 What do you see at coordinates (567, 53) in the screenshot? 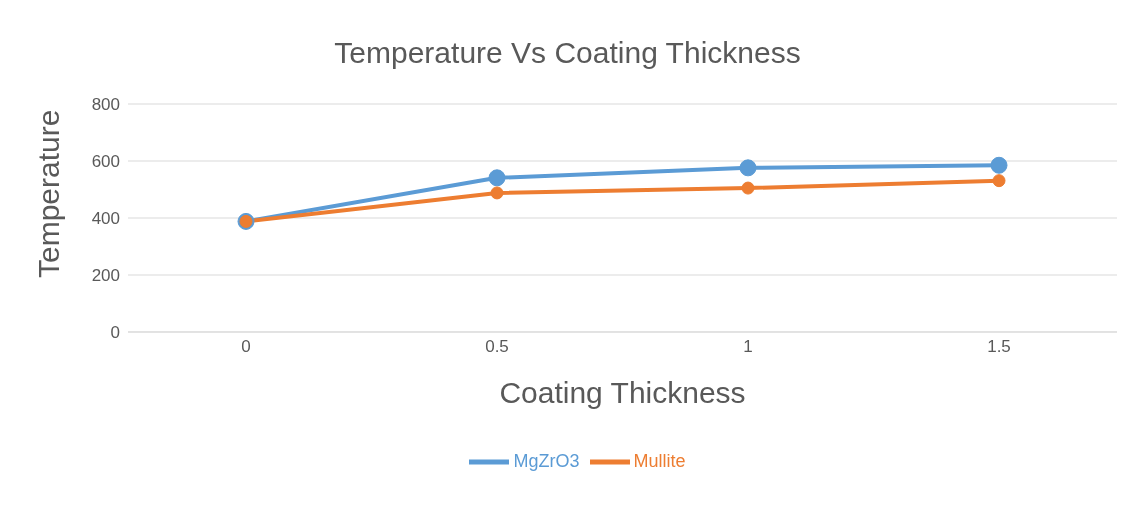
I see `chart-title: Temperature Vs Coating Thickness` at bounding box center [567, 53].